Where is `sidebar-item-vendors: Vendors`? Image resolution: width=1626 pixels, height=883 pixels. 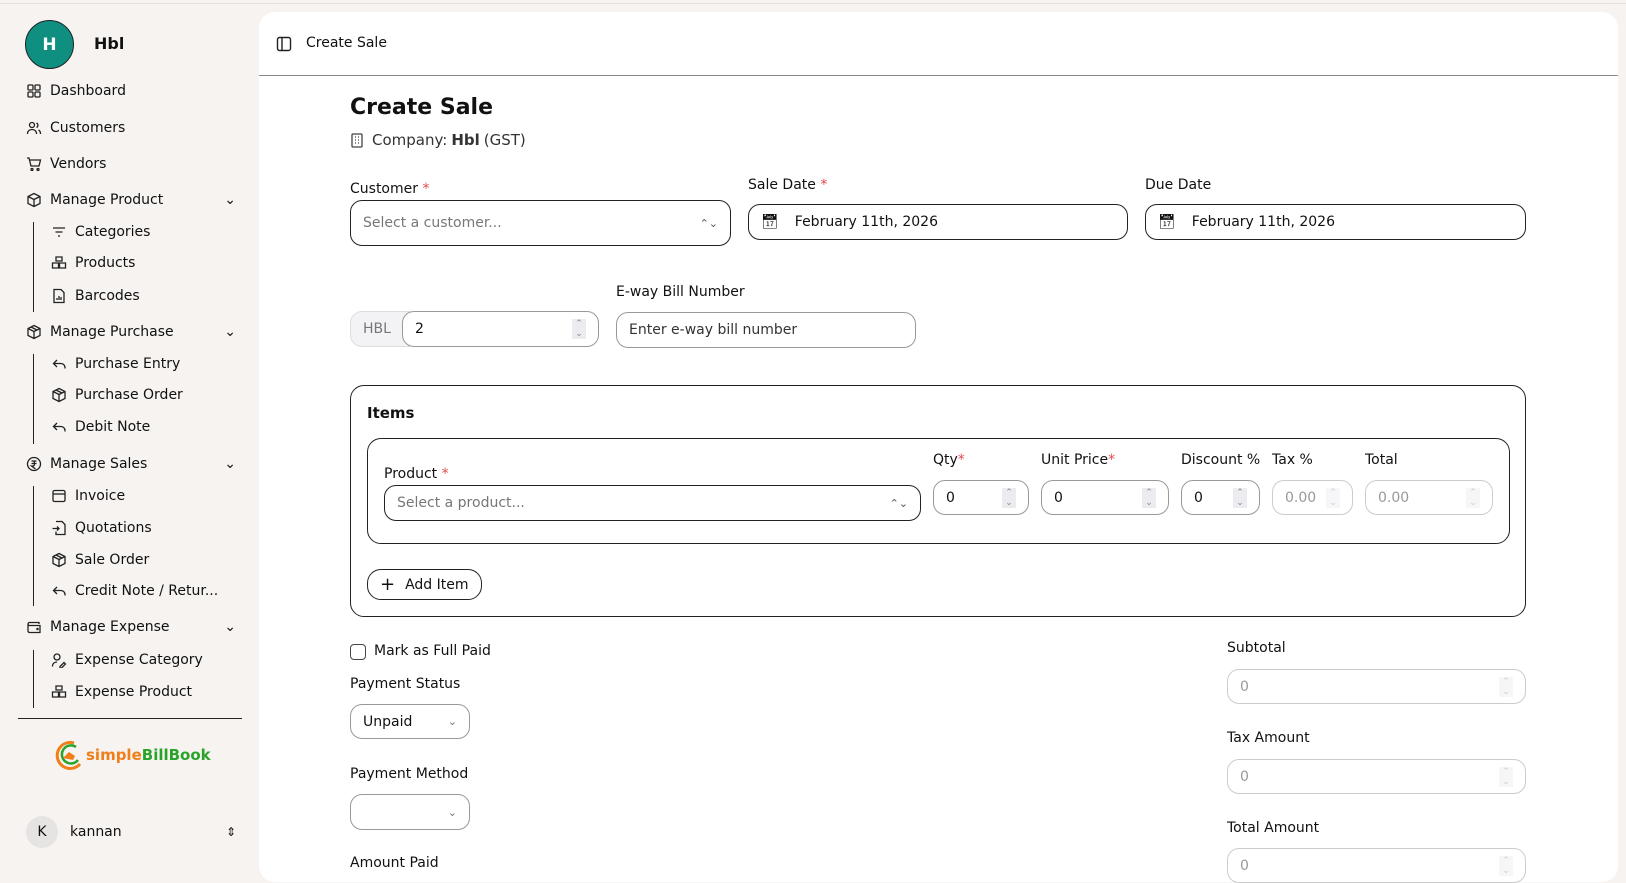 sidebar-item-vendors: Vendors is located at coordinates (131, 164).